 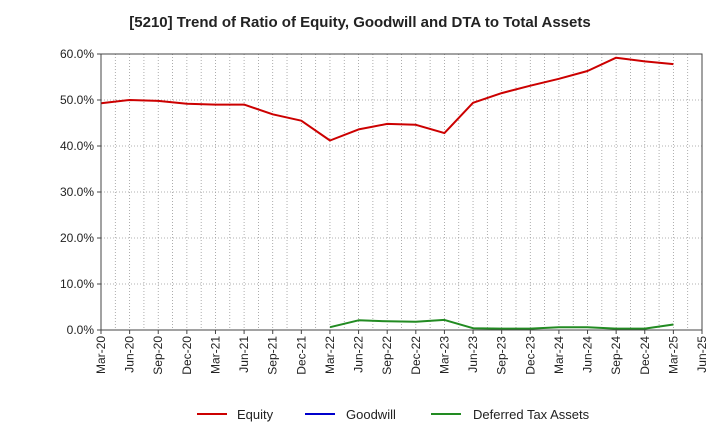 I want to click on x-tick-label: Sep-23, so click(x=502, y=355).